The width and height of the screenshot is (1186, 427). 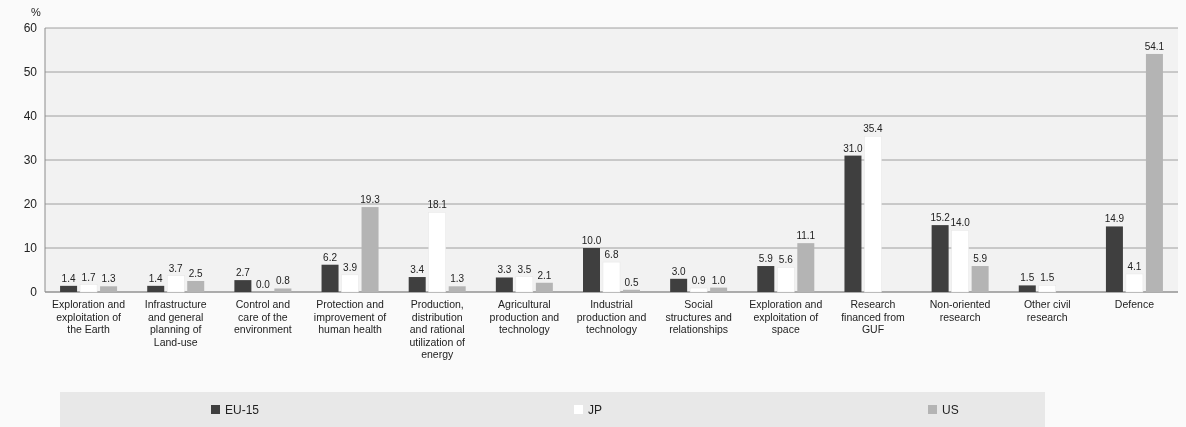 What do you see at coordinates (30, 160) in the screenshot?
I see `y-tick-label: 30` at bounding box center [30, 160].